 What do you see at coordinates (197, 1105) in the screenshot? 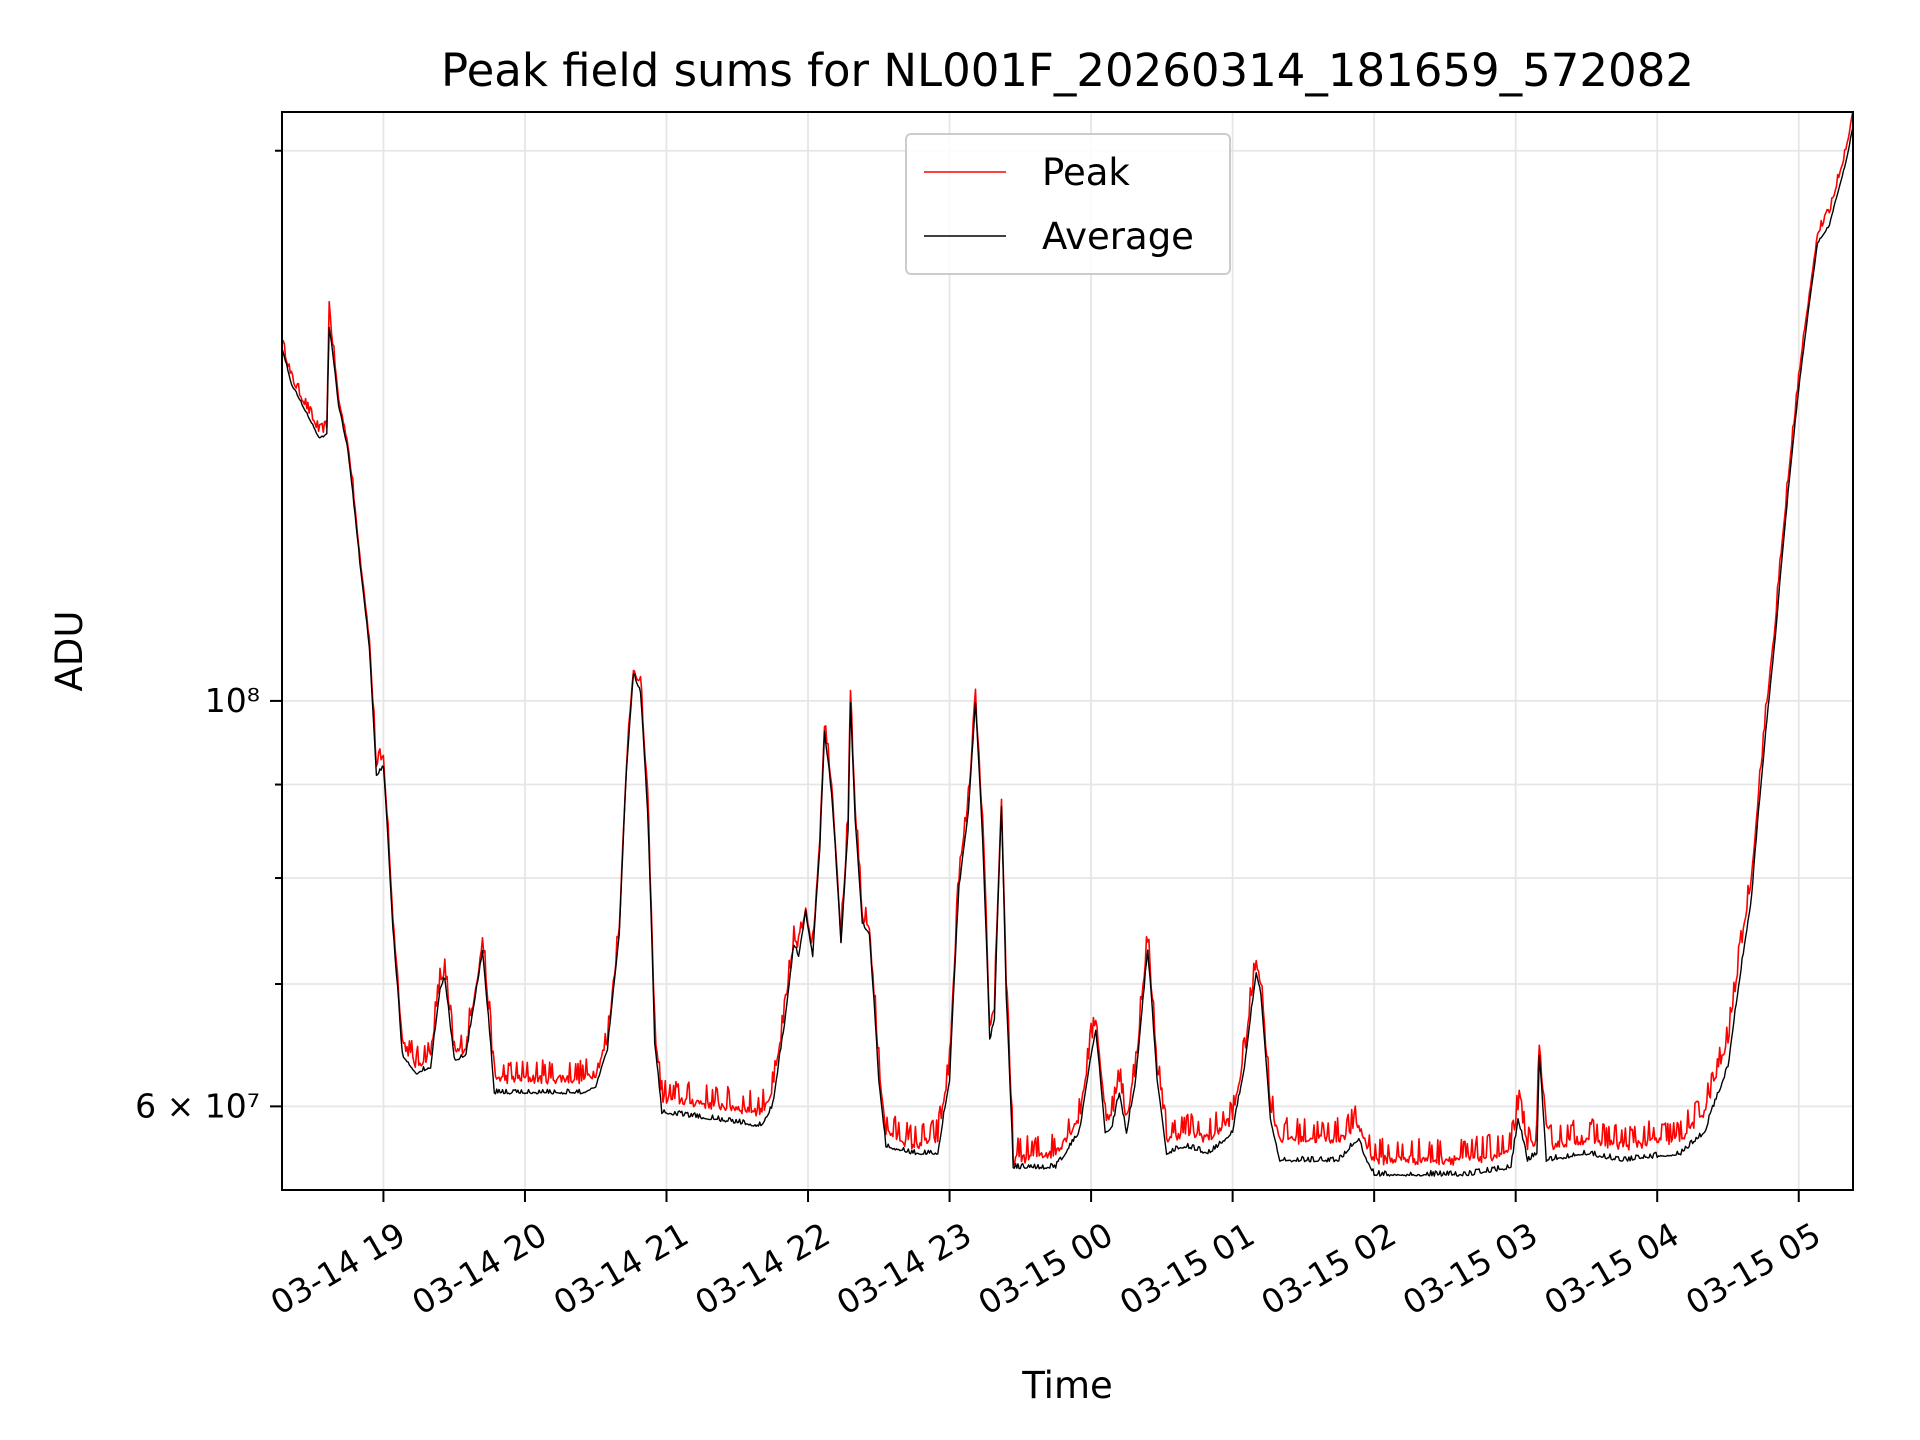
I see `y-tick-label: 6 × 10⁷` at bounding box center [197, 1105].